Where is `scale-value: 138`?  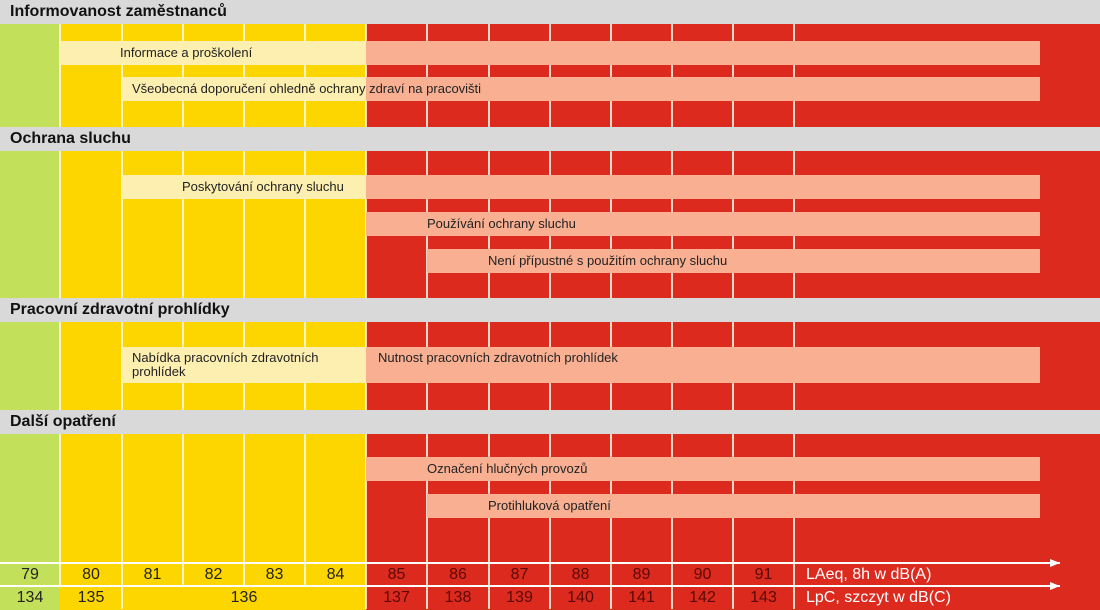
scale-value: 138 is located at coordinates (458, 597).